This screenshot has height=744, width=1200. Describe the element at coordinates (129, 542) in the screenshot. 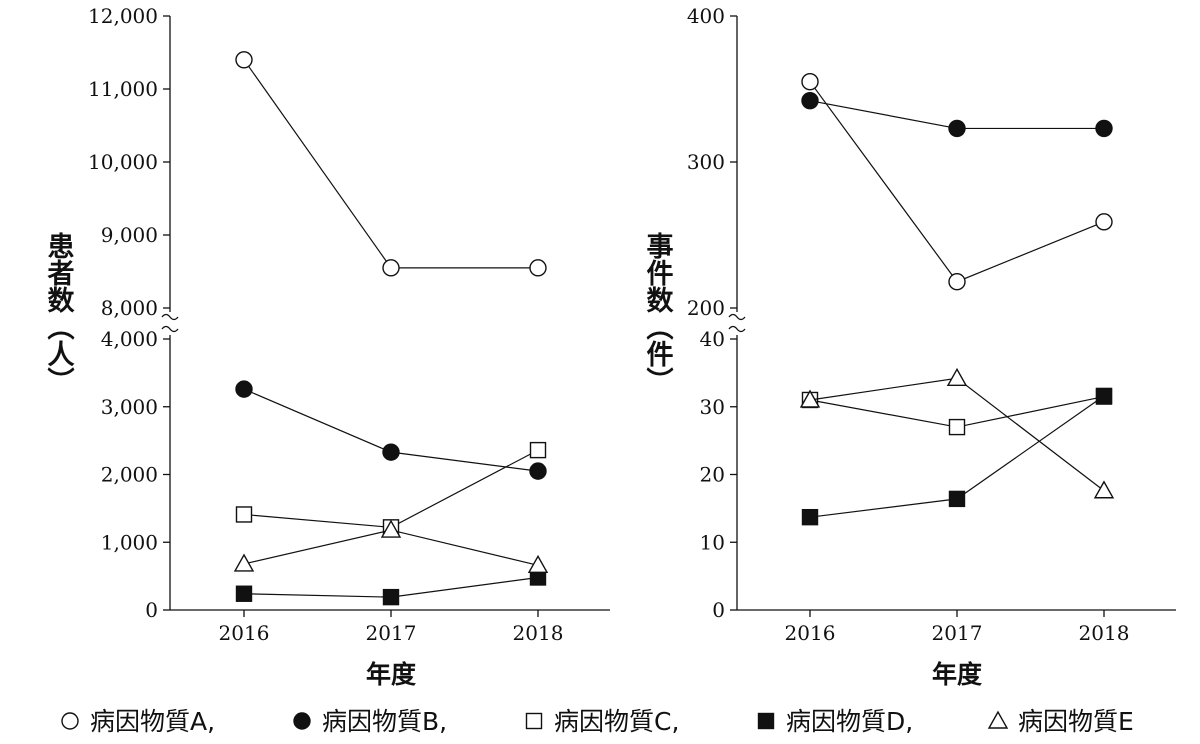

I see `y-tick-label-lower: 1,000` at that location.